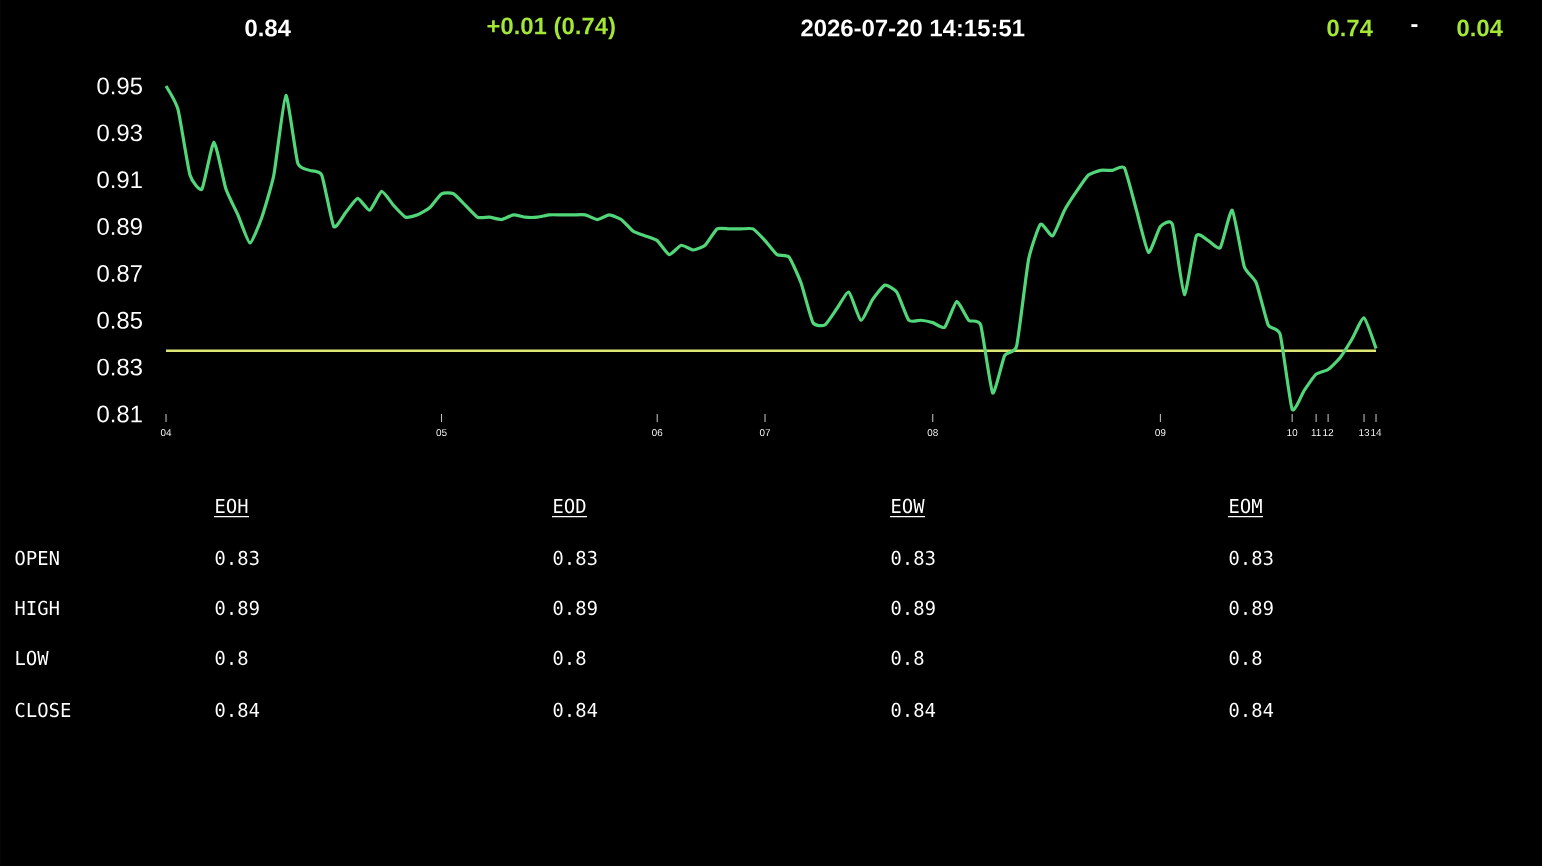 This screenshot has height=866, width=1542. I want to click on category-label: EOM, so click(1246, 506).